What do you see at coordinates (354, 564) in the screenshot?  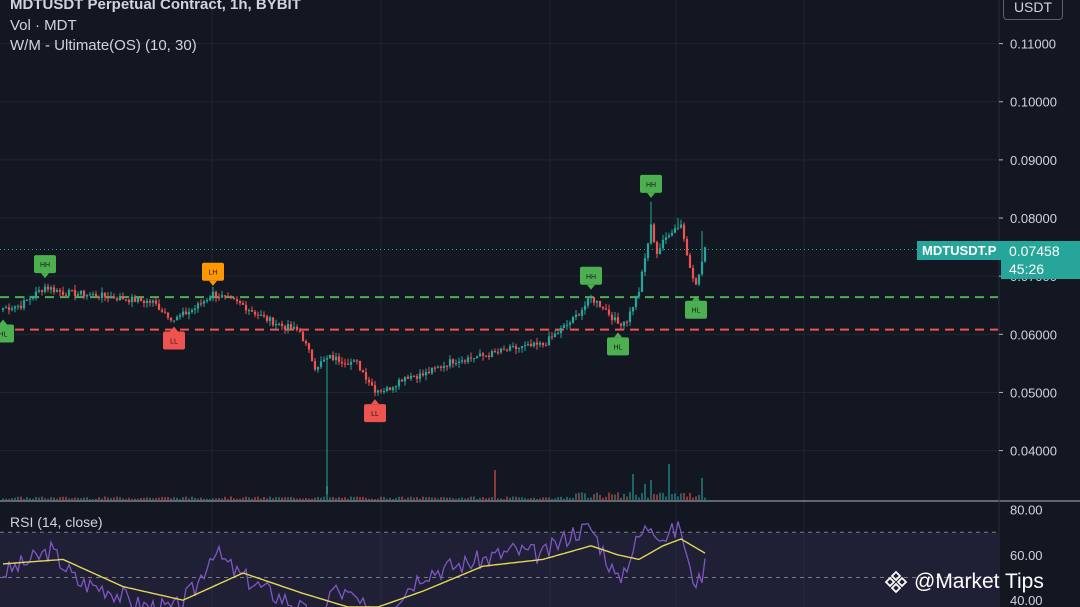 I see `rsi-line` at bounding box center [354, 564].